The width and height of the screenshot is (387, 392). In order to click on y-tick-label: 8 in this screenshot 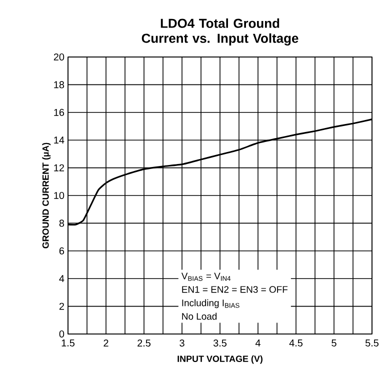, I will do `click(61, 223)`.